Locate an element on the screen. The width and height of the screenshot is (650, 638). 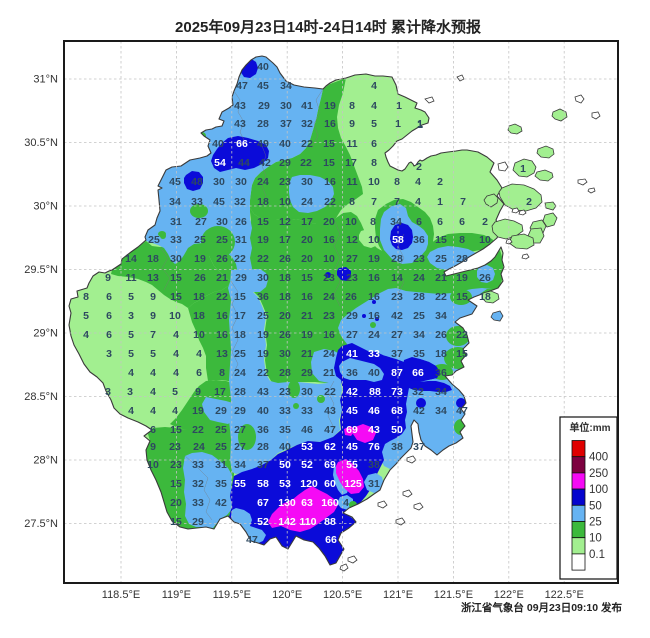
svg-text: 122.5°E is located at coordinates (564, 595).